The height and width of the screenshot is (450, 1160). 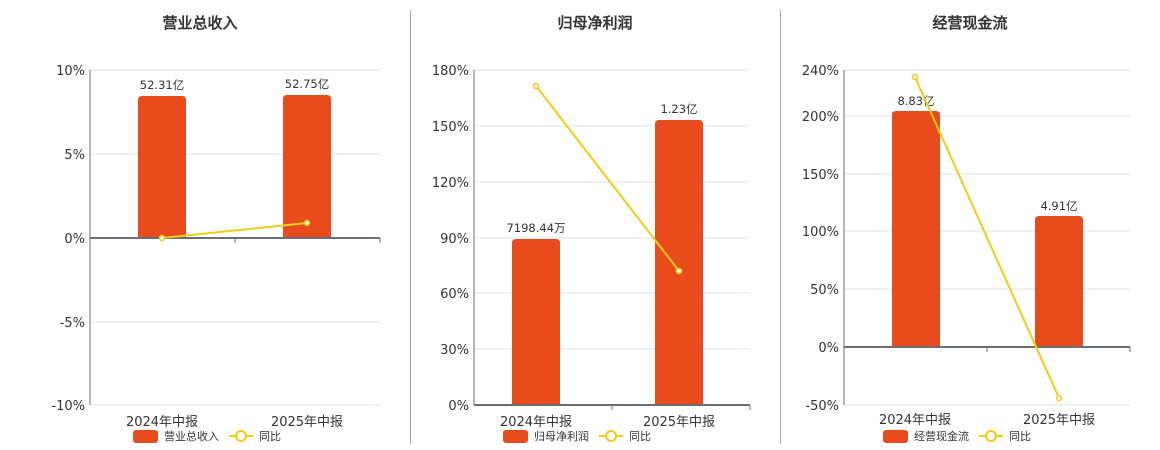 What do you see at coordinates (820, 232) in the screenshot?
I see `y-tick-label: 100%` at bounding box center [820, 232].